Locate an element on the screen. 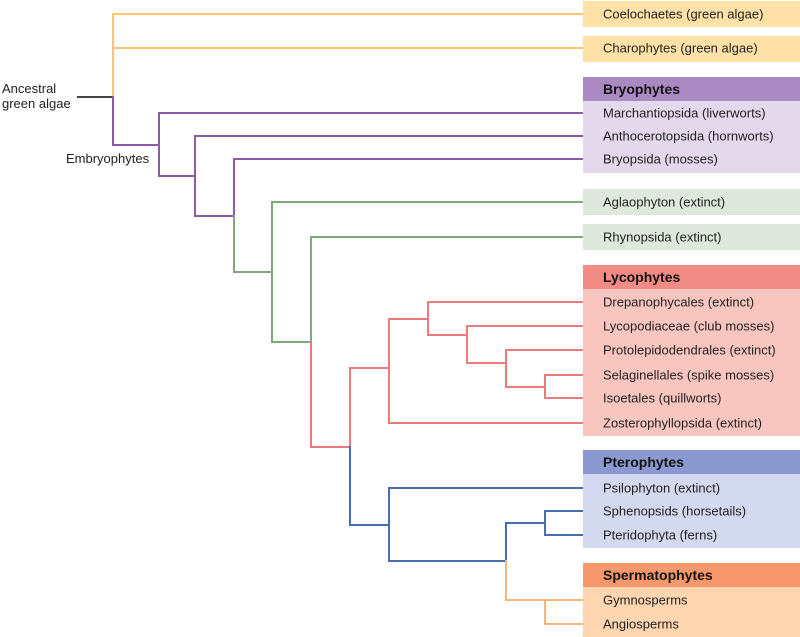 This screenshot has height=637, width=800. taxon-label: Selaginellales (spike mosses) is located at coordinates (689, 375).